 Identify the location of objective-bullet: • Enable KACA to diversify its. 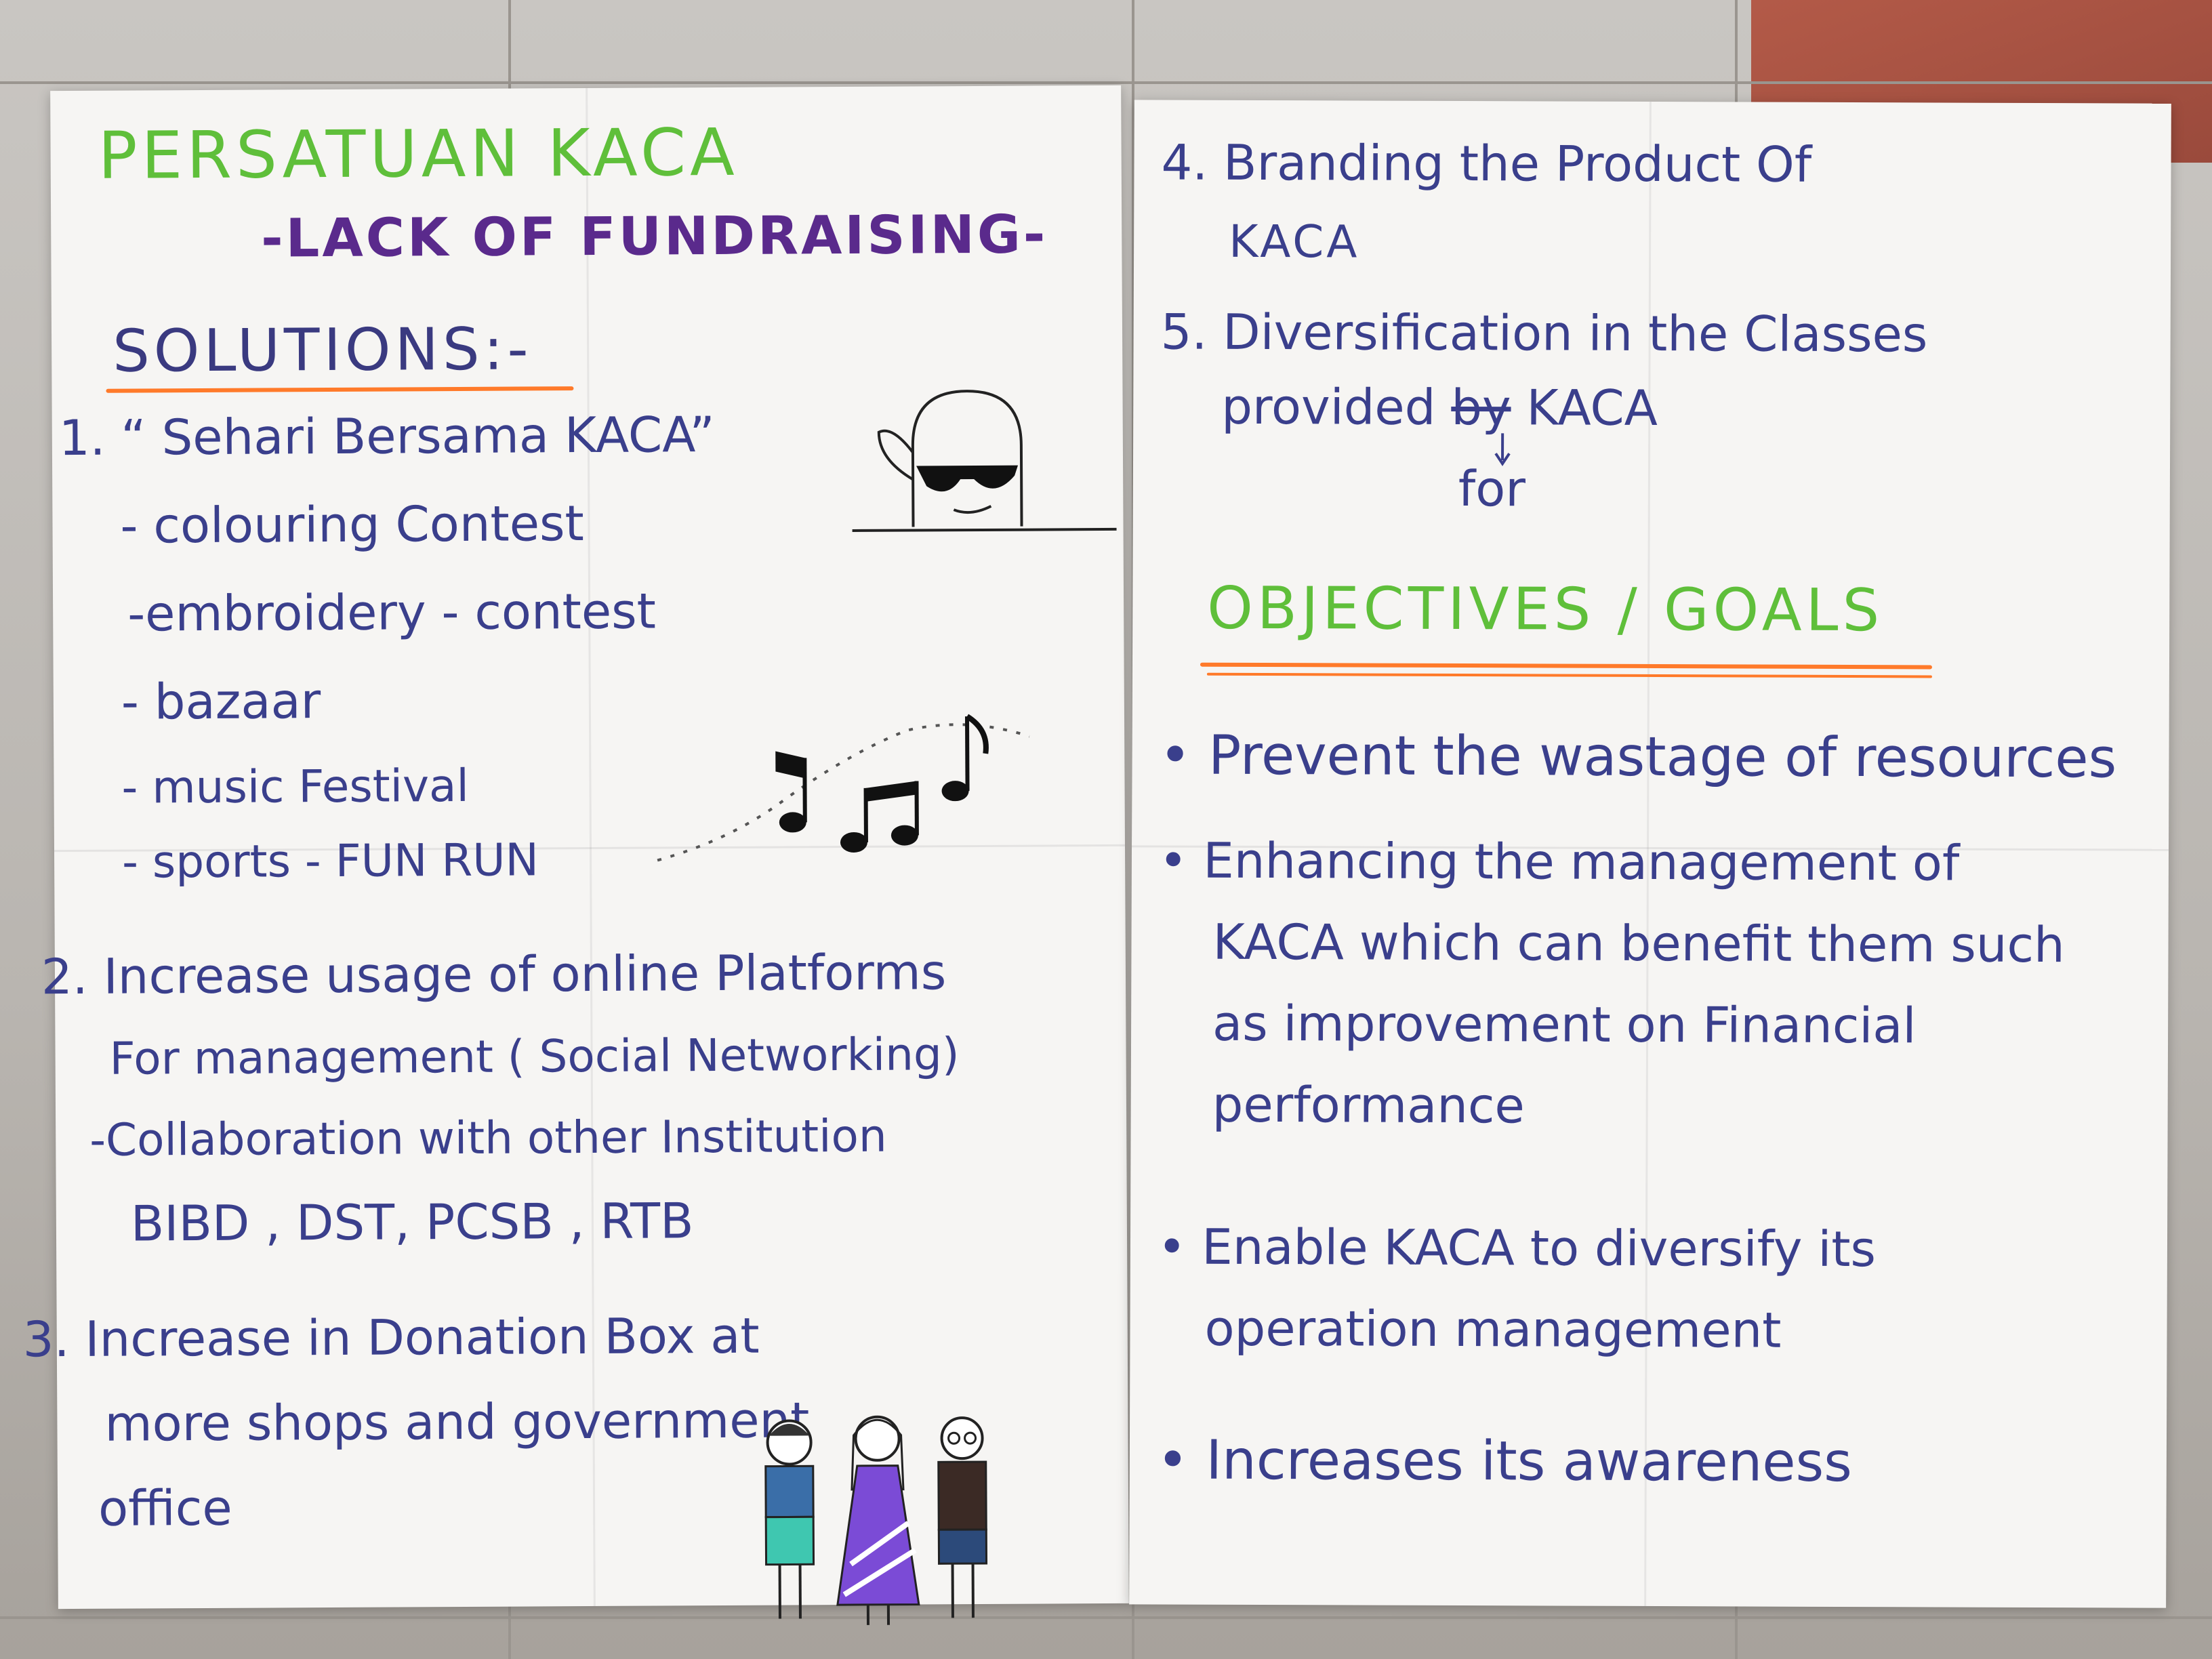
(1517, 1248).